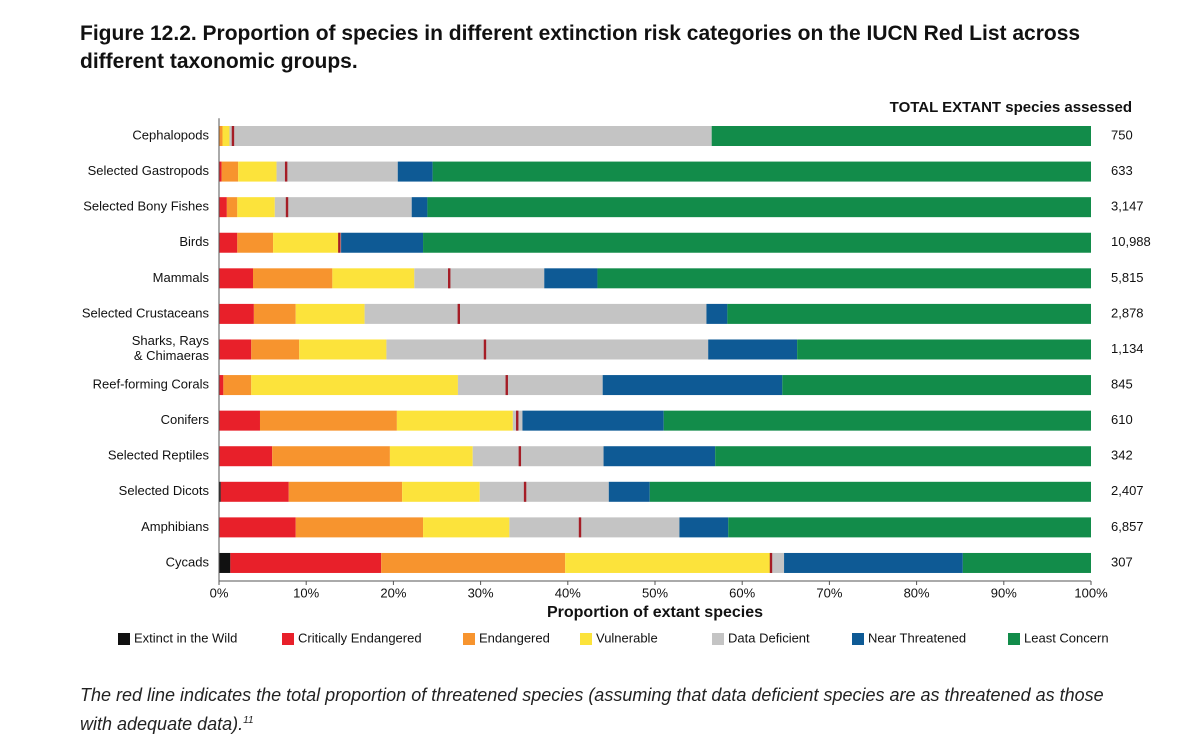  Describe the element at coordinates (164, 490) in the screenshot. I see `y-tick-label: Selected Dicots` at that location.